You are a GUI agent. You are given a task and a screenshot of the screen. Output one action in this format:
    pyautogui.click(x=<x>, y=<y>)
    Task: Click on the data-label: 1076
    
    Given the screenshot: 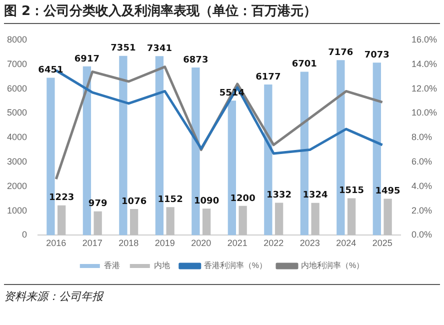 What is the action you would take?
    pyautogui.click(x=134, y=201)
    